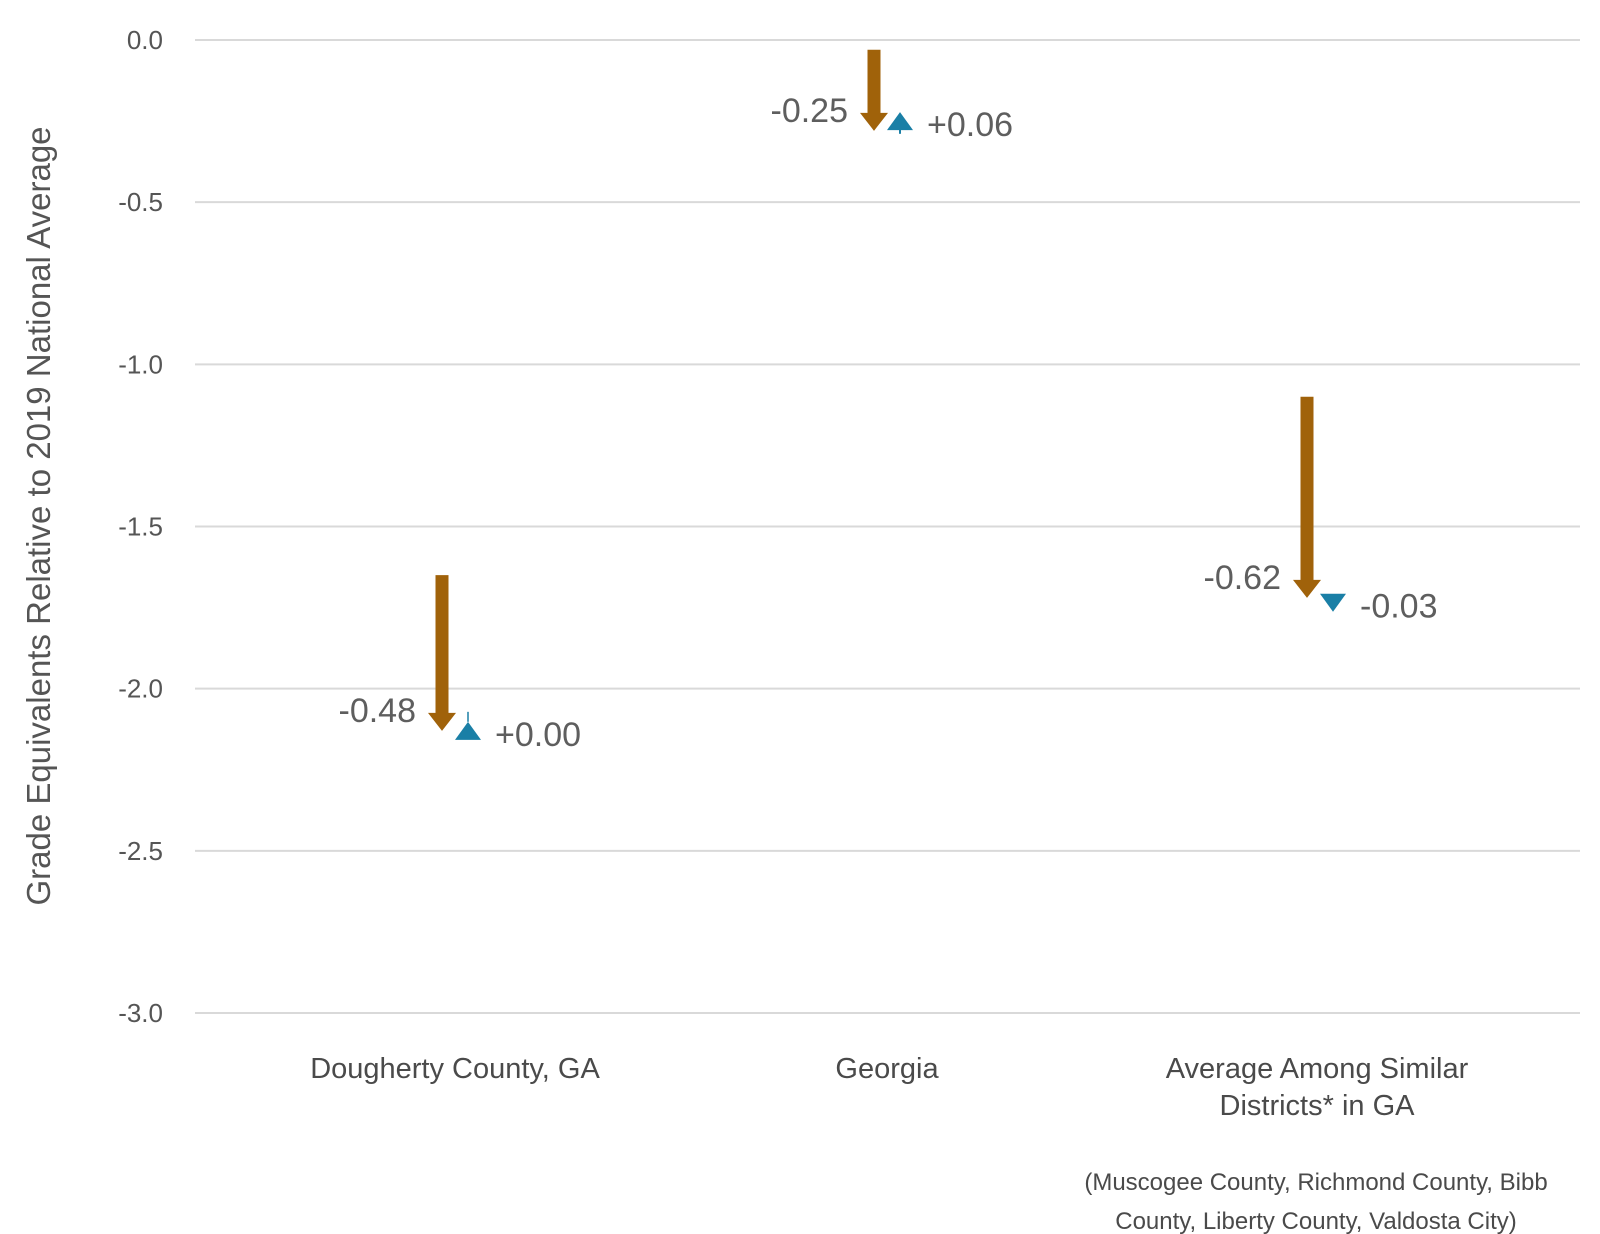  I want to click on change-label: -0.03, so click(1399, 607).